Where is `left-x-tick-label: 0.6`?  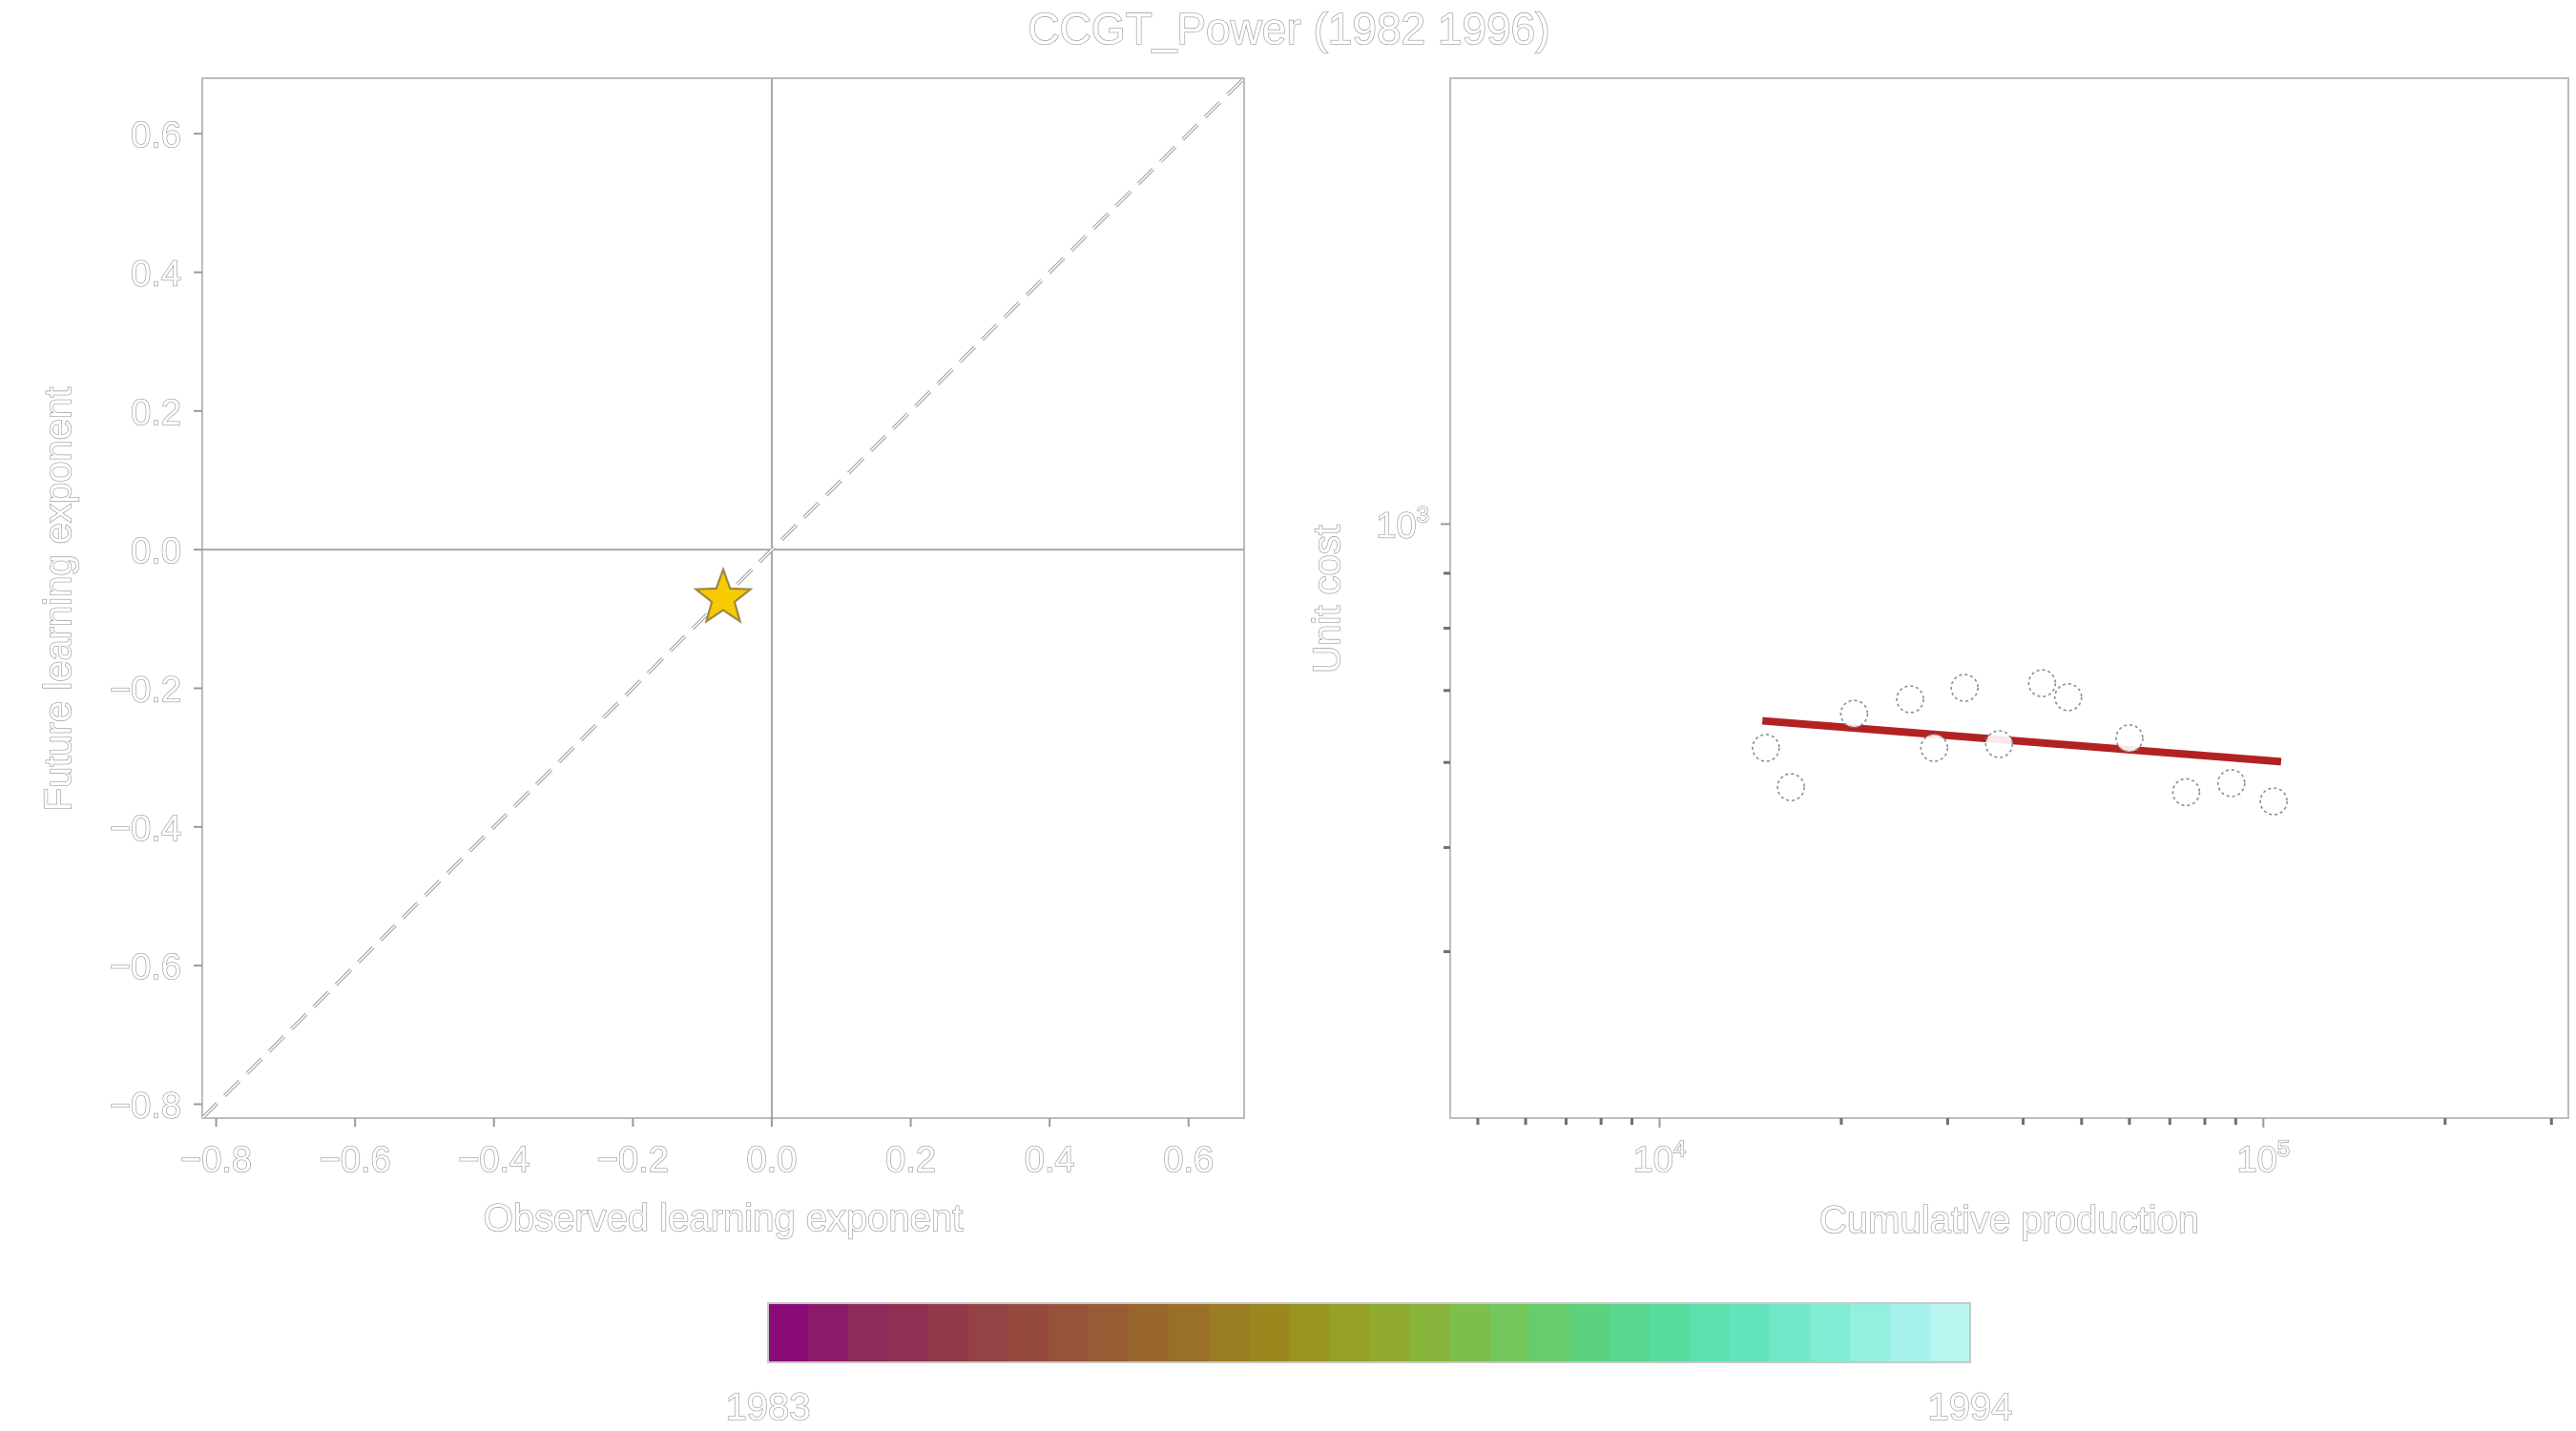 left-x-tick-label: 0.6 is located at coordinates (1188, 1160).